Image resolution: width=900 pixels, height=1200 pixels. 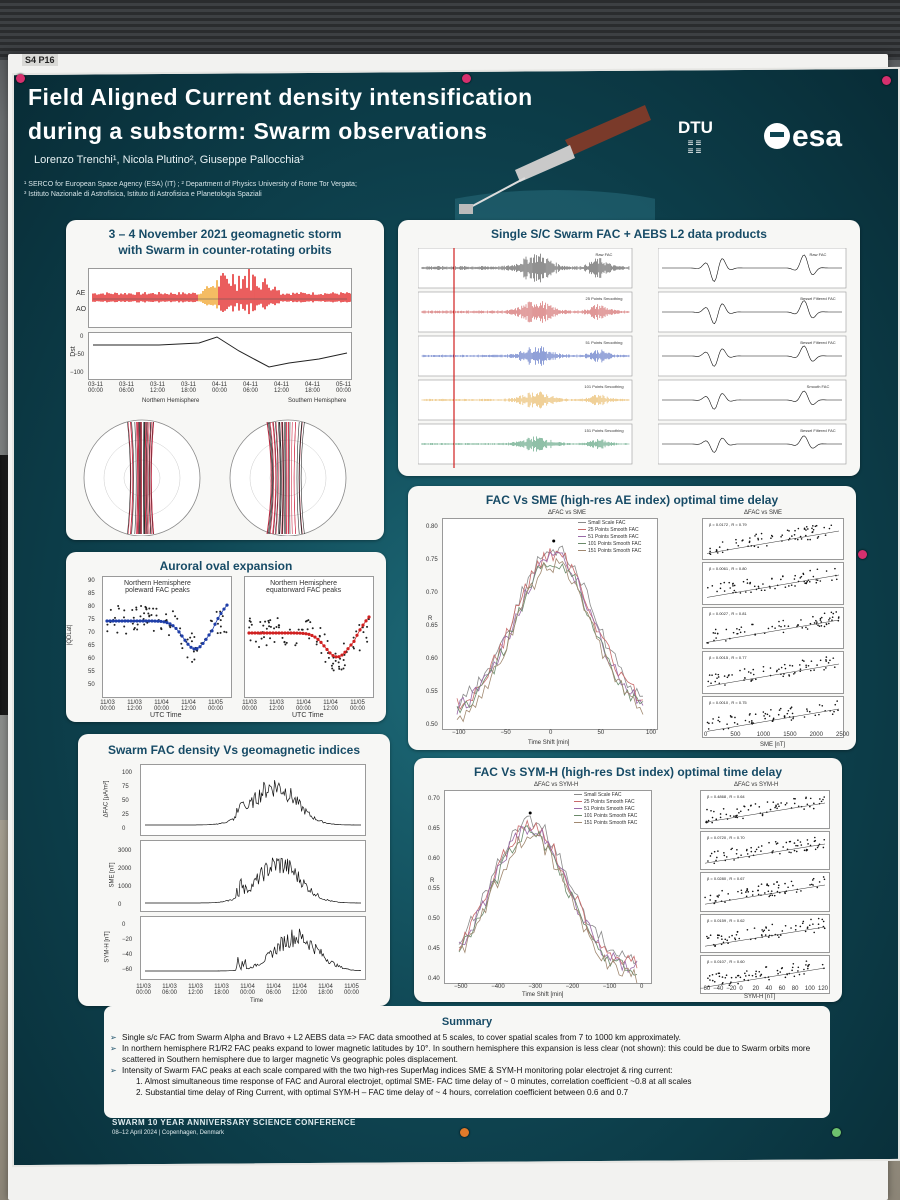 I want to click on y-tick: 0.70, so click(x=432, y=593).